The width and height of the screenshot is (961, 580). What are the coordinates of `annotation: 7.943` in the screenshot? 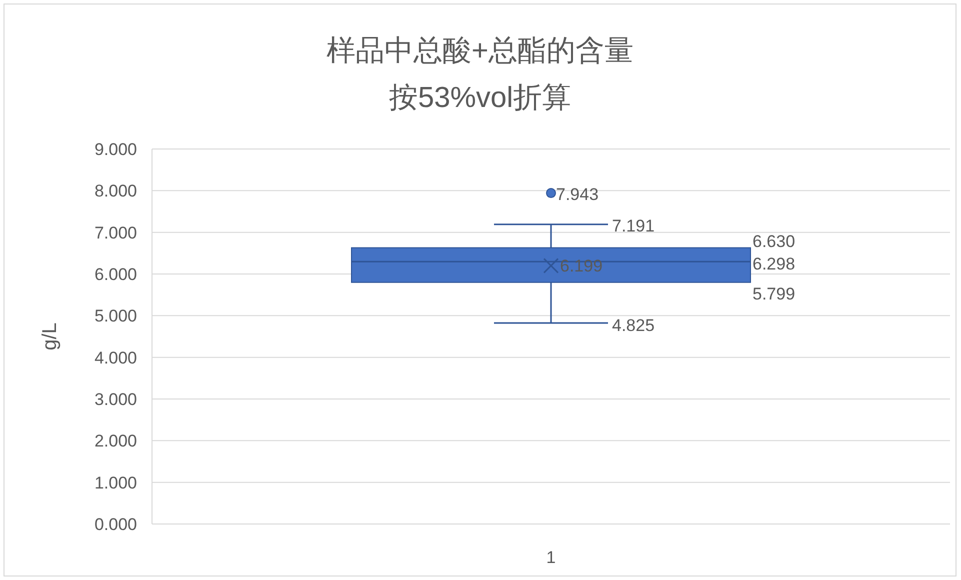 It's located at (577, 194).